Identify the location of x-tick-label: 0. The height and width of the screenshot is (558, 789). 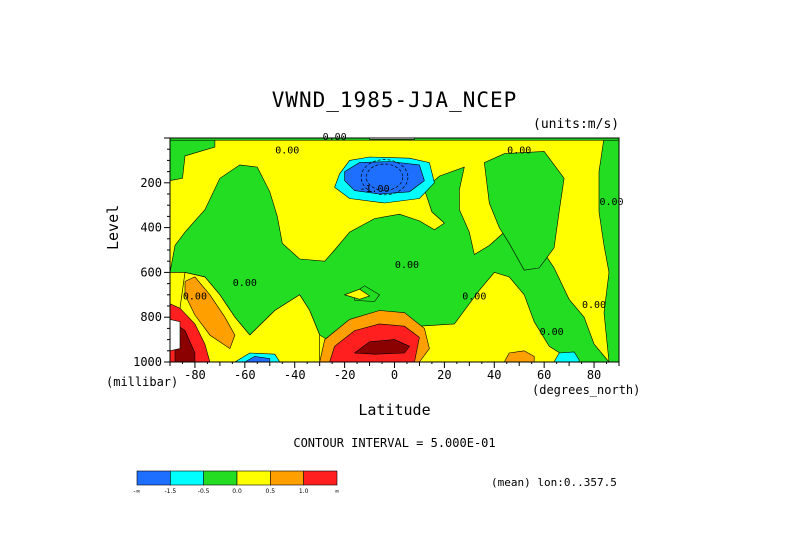
(394, 375).